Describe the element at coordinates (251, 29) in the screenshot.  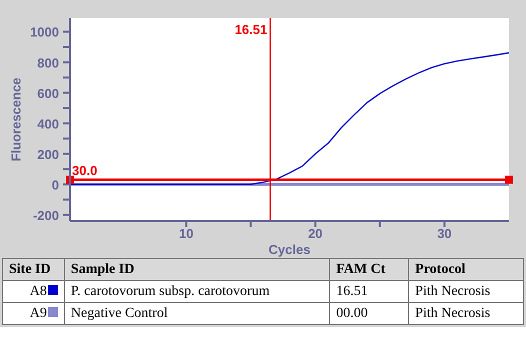
I see `ref-line-label: 16.51` at that location.